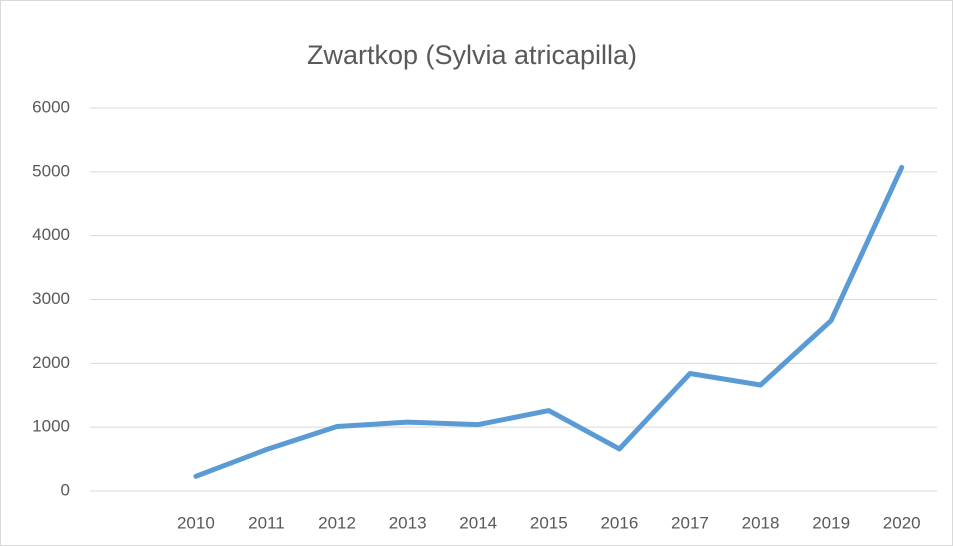 This screenshot has width=953, height=546. What do you see at coordinates (51, 106) in the screenshot?
I see `y-tick-label: 6000` at bounding box center [51, 106].